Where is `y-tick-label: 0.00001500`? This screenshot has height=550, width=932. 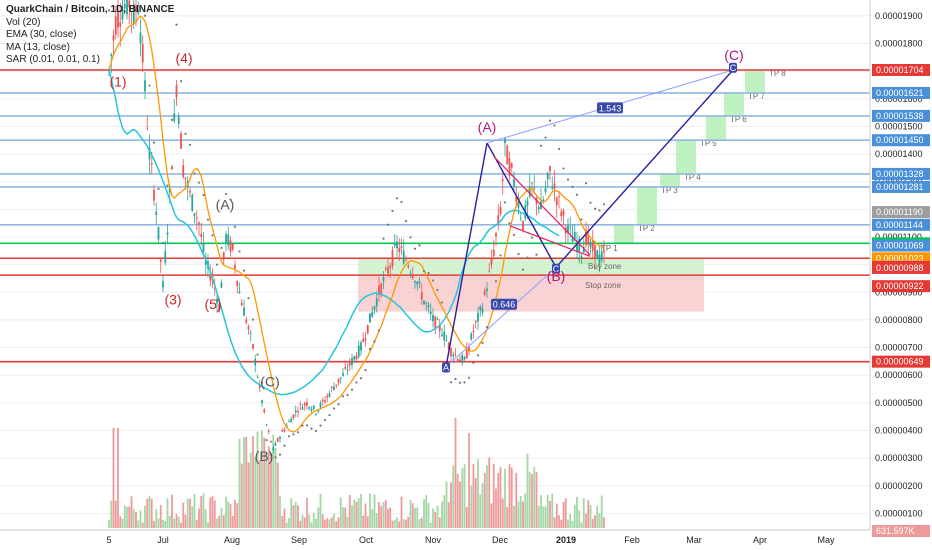
y-tick-label: 0.00001500 is located at coordinates (899, 126).